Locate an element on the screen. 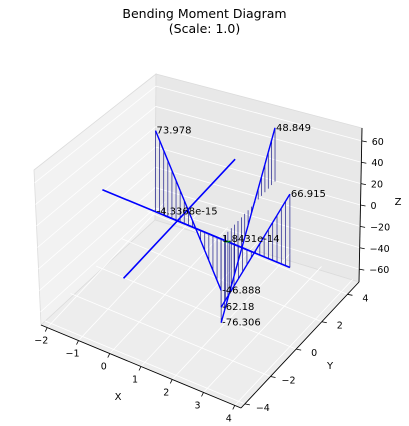  x-axis-label: X is located at coordinates (118, 397).